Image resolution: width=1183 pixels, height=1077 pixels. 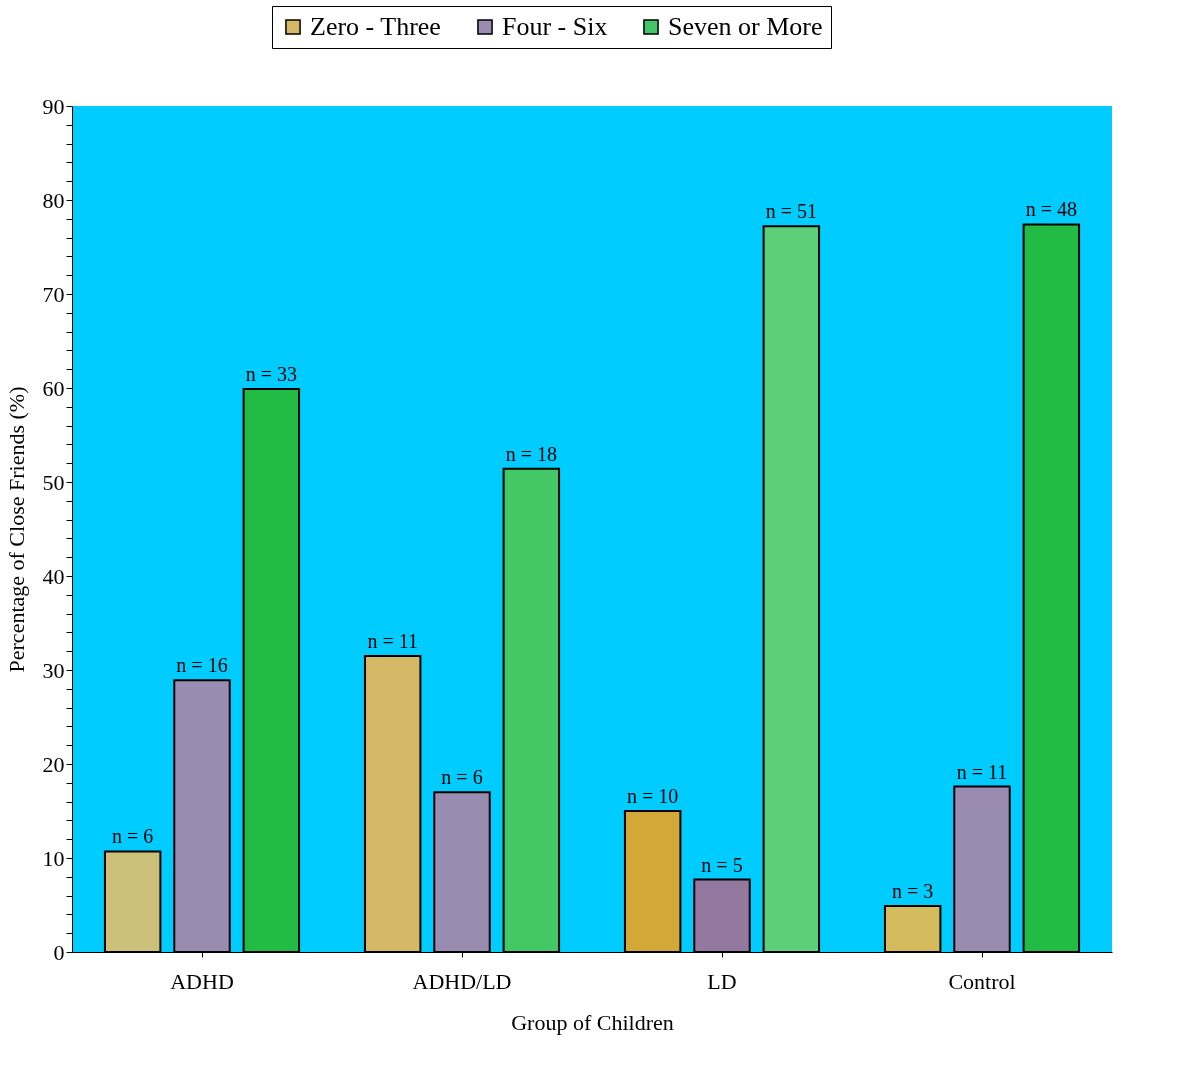 I want to click on y-tick-label: 80, so click(x=53, y=200).